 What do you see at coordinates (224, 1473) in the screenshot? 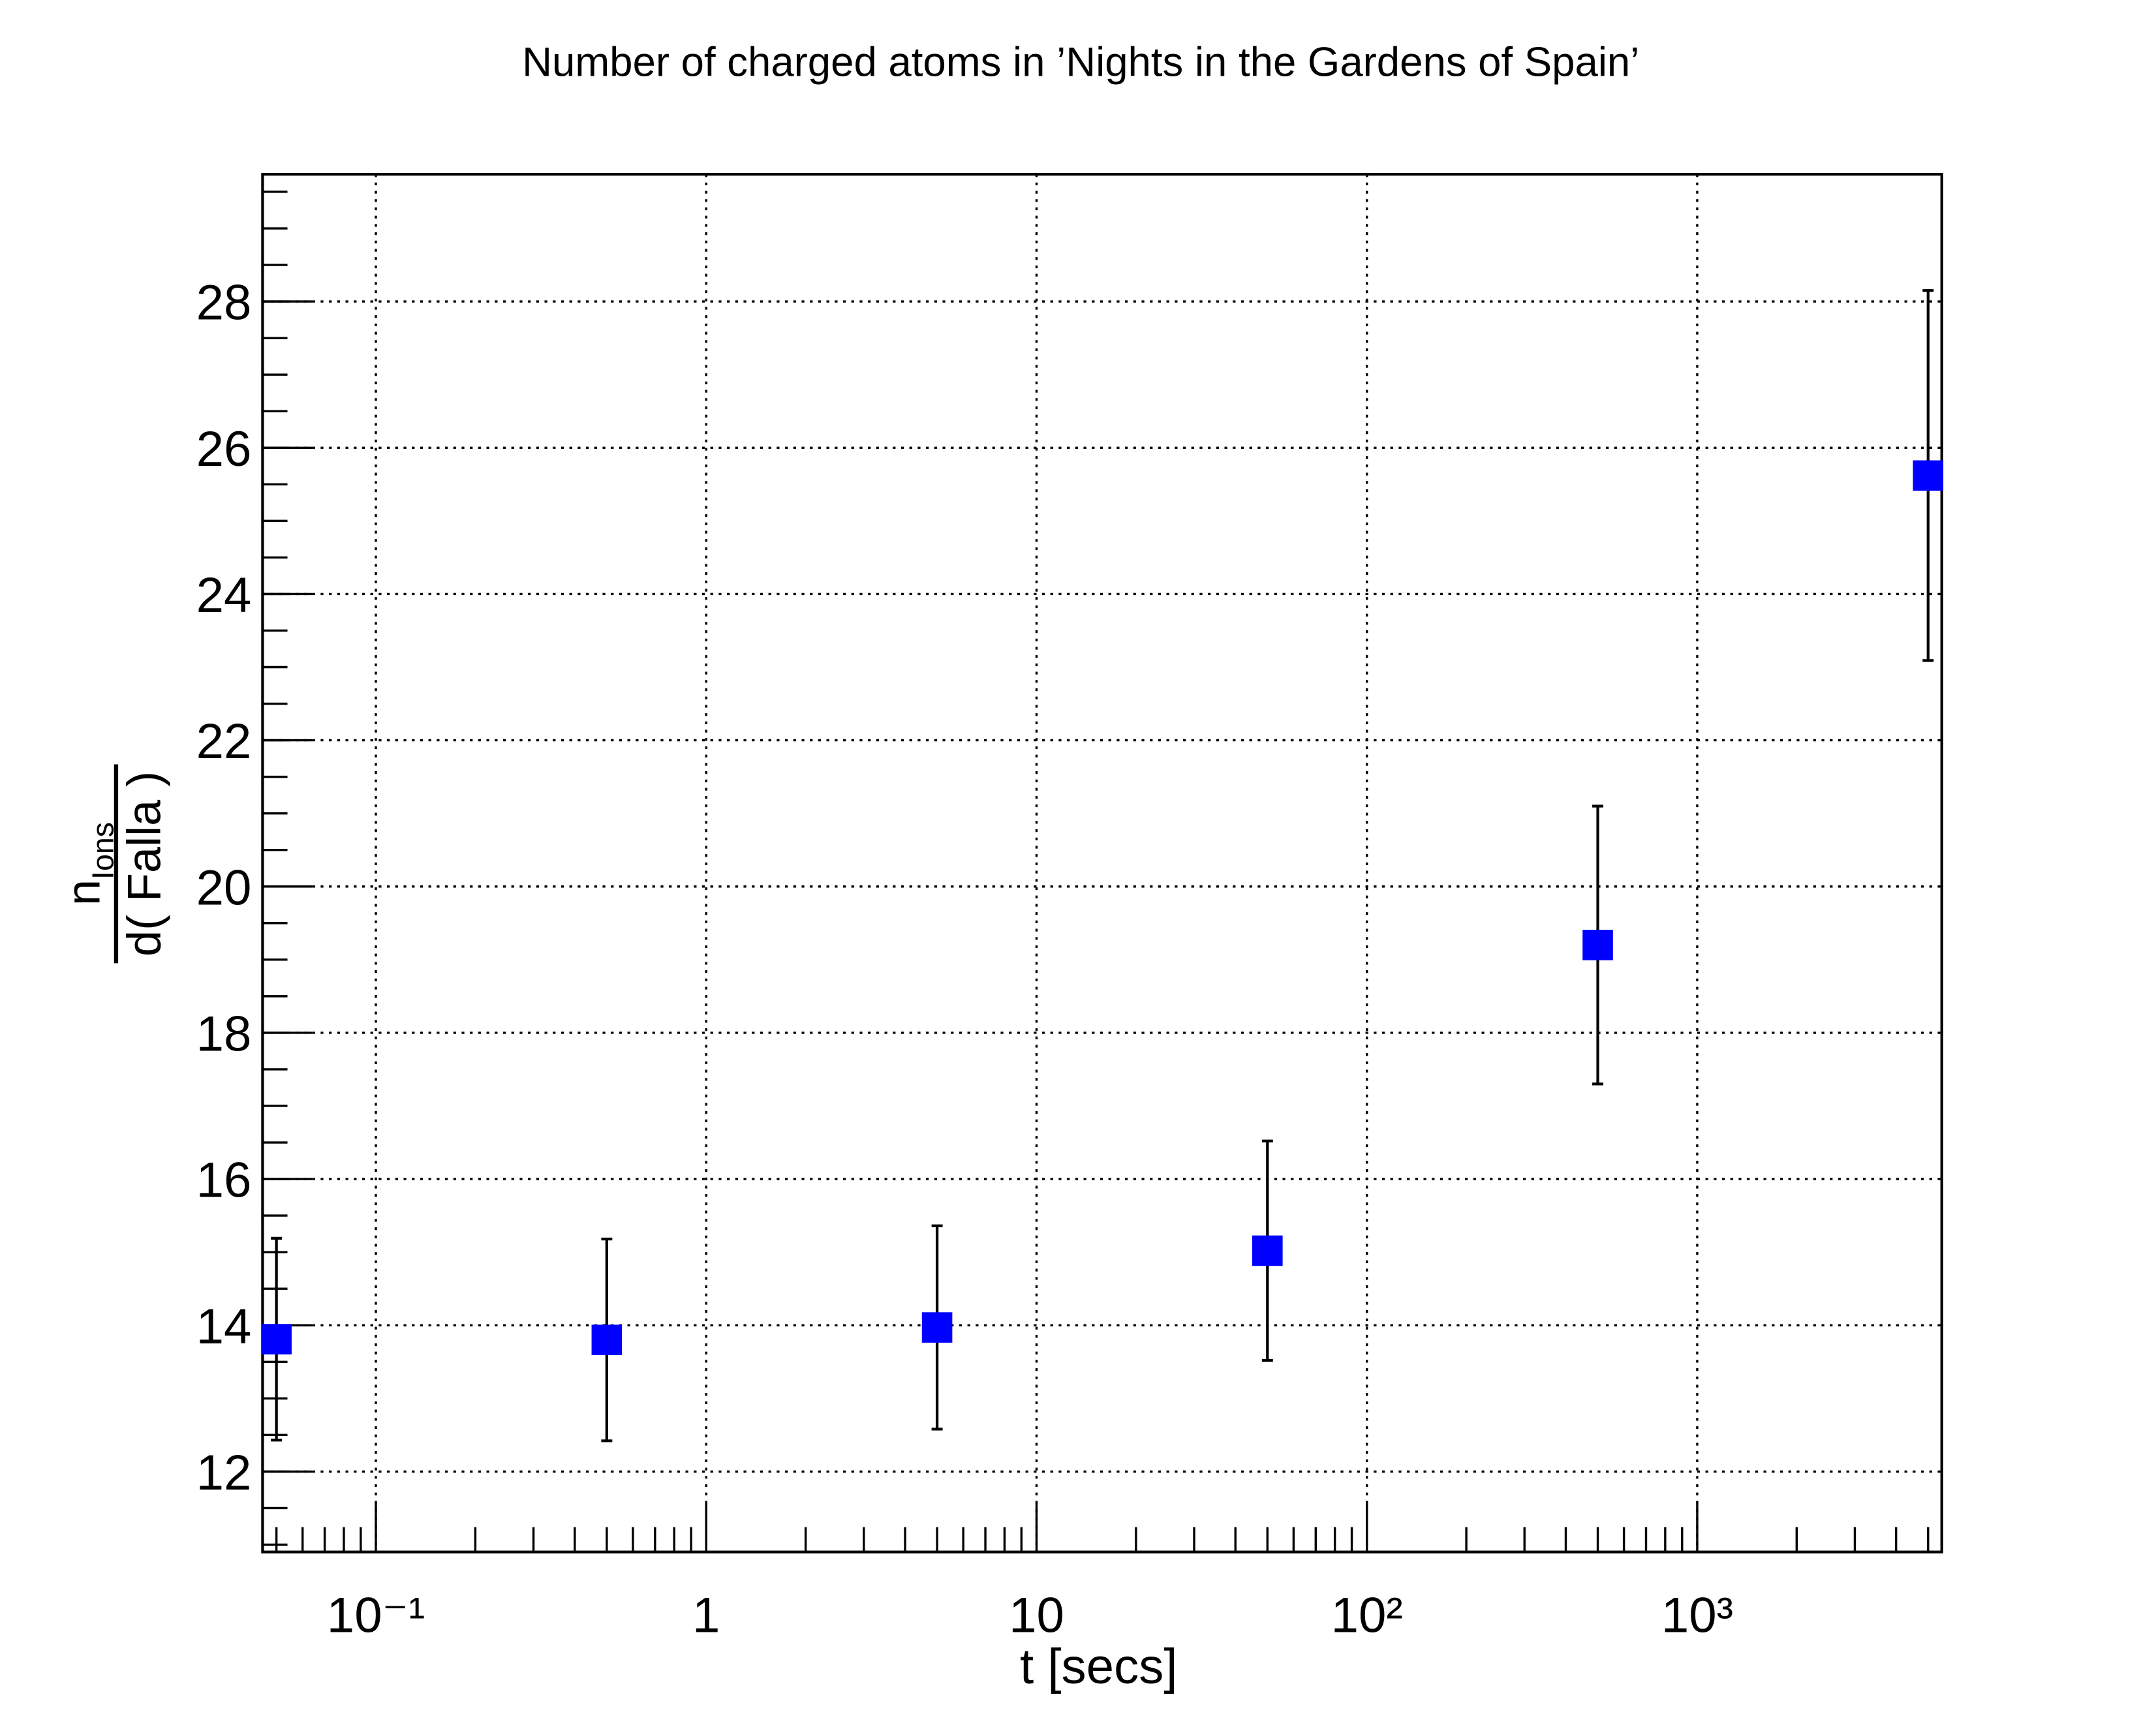
I see `y-tick-label: 12` at bounding box center [224, 1473].